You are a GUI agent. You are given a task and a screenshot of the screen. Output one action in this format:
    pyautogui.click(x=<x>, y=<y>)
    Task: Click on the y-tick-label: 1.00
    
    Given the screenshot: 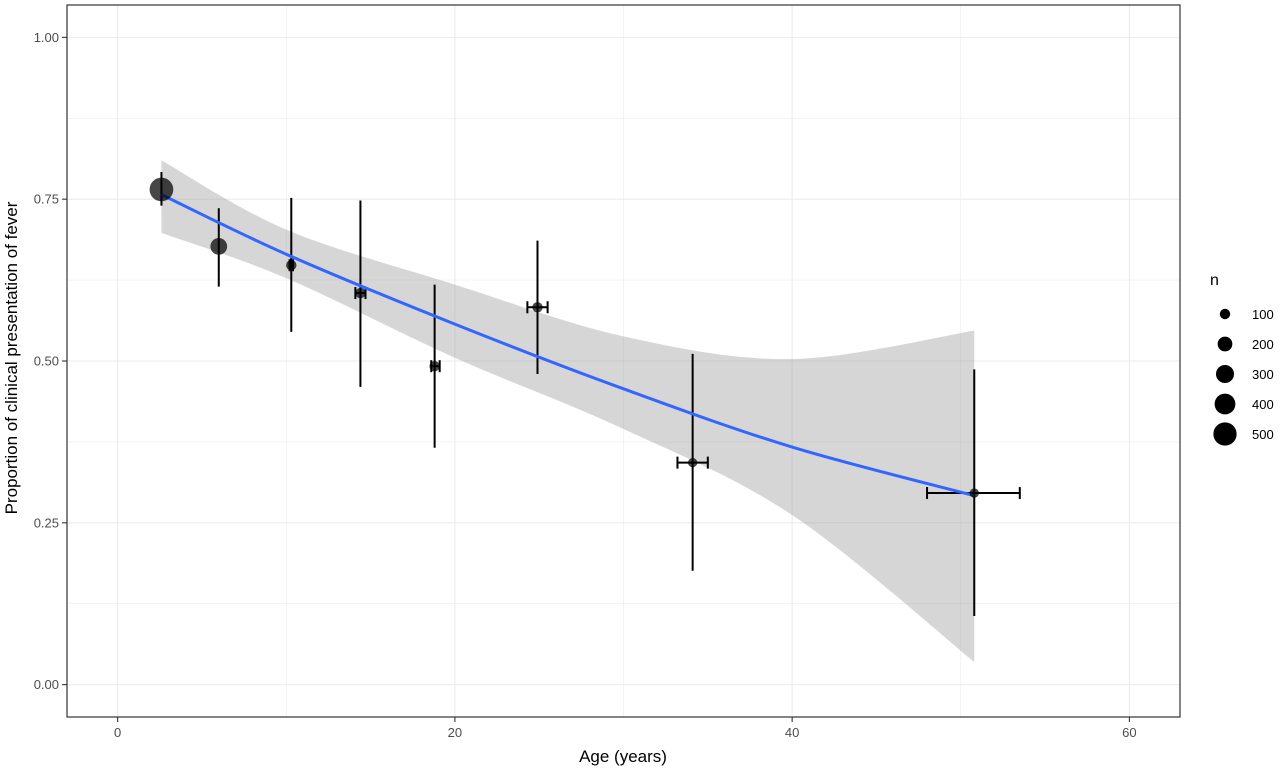 What is the action you would take?
    pyautogui.click(x=46, y=37)
    